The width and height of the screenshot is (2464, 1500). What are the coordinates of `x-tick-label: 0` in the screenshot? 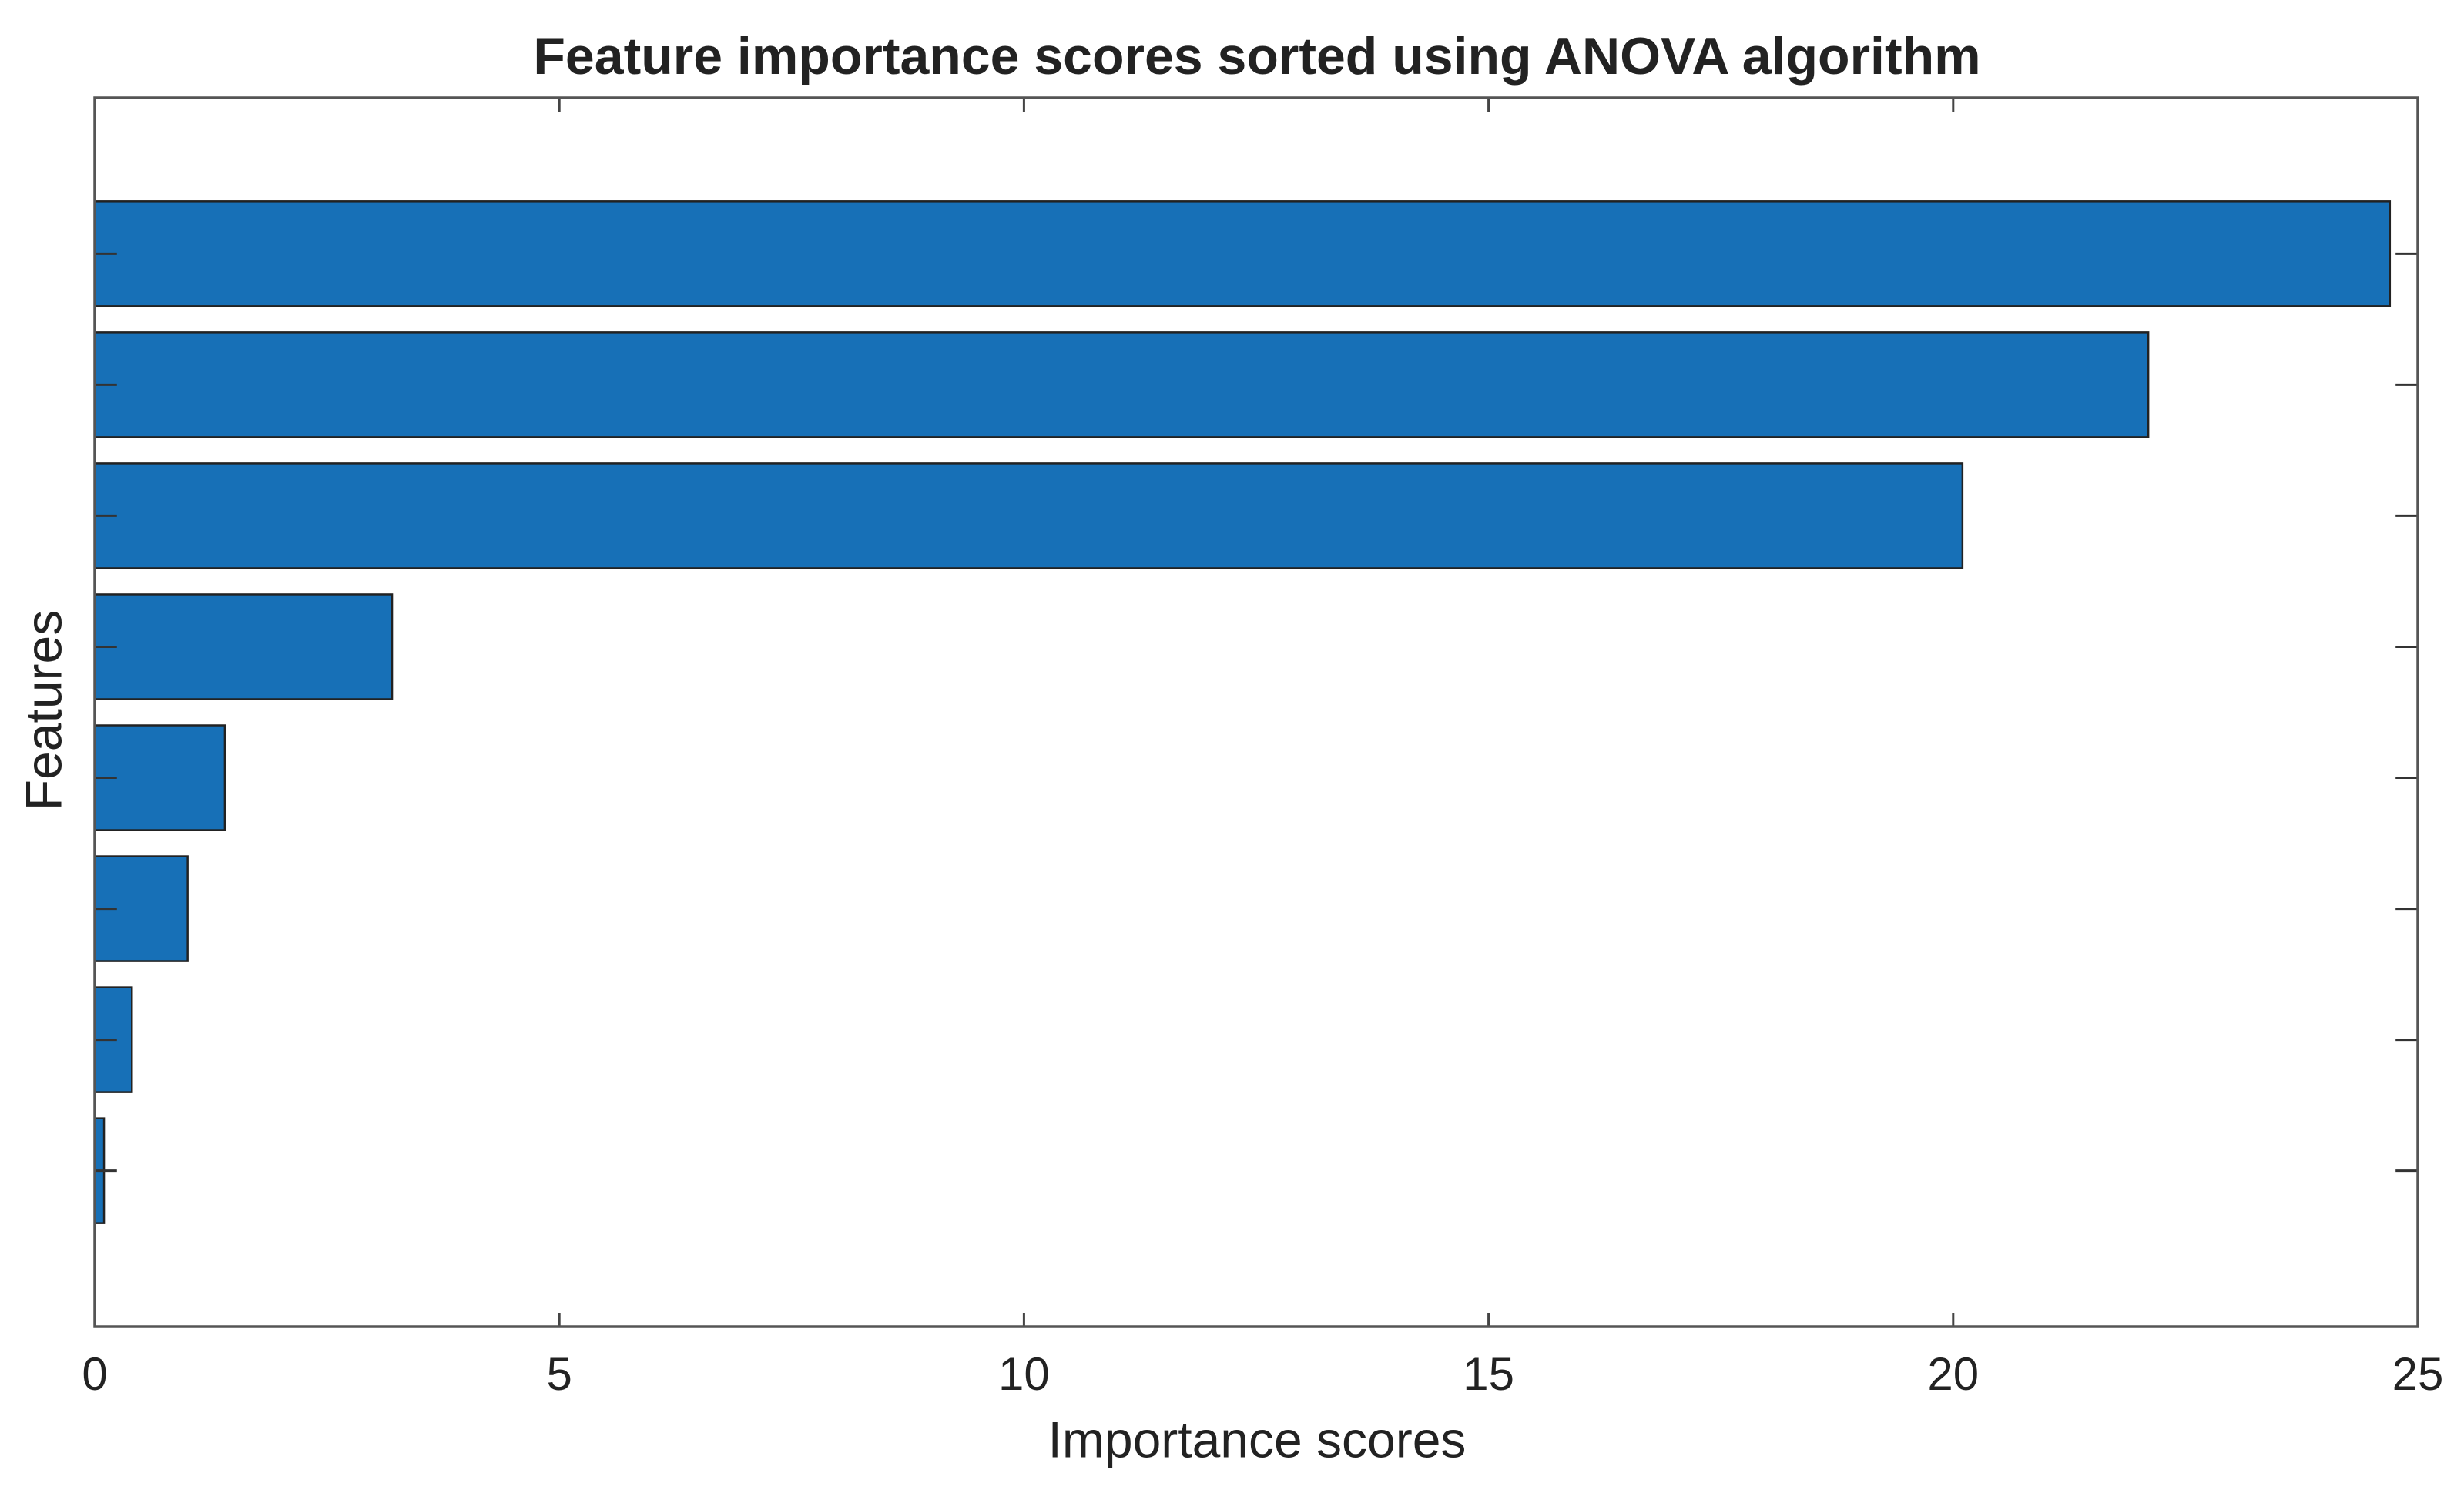 It's located at (94, 1374).